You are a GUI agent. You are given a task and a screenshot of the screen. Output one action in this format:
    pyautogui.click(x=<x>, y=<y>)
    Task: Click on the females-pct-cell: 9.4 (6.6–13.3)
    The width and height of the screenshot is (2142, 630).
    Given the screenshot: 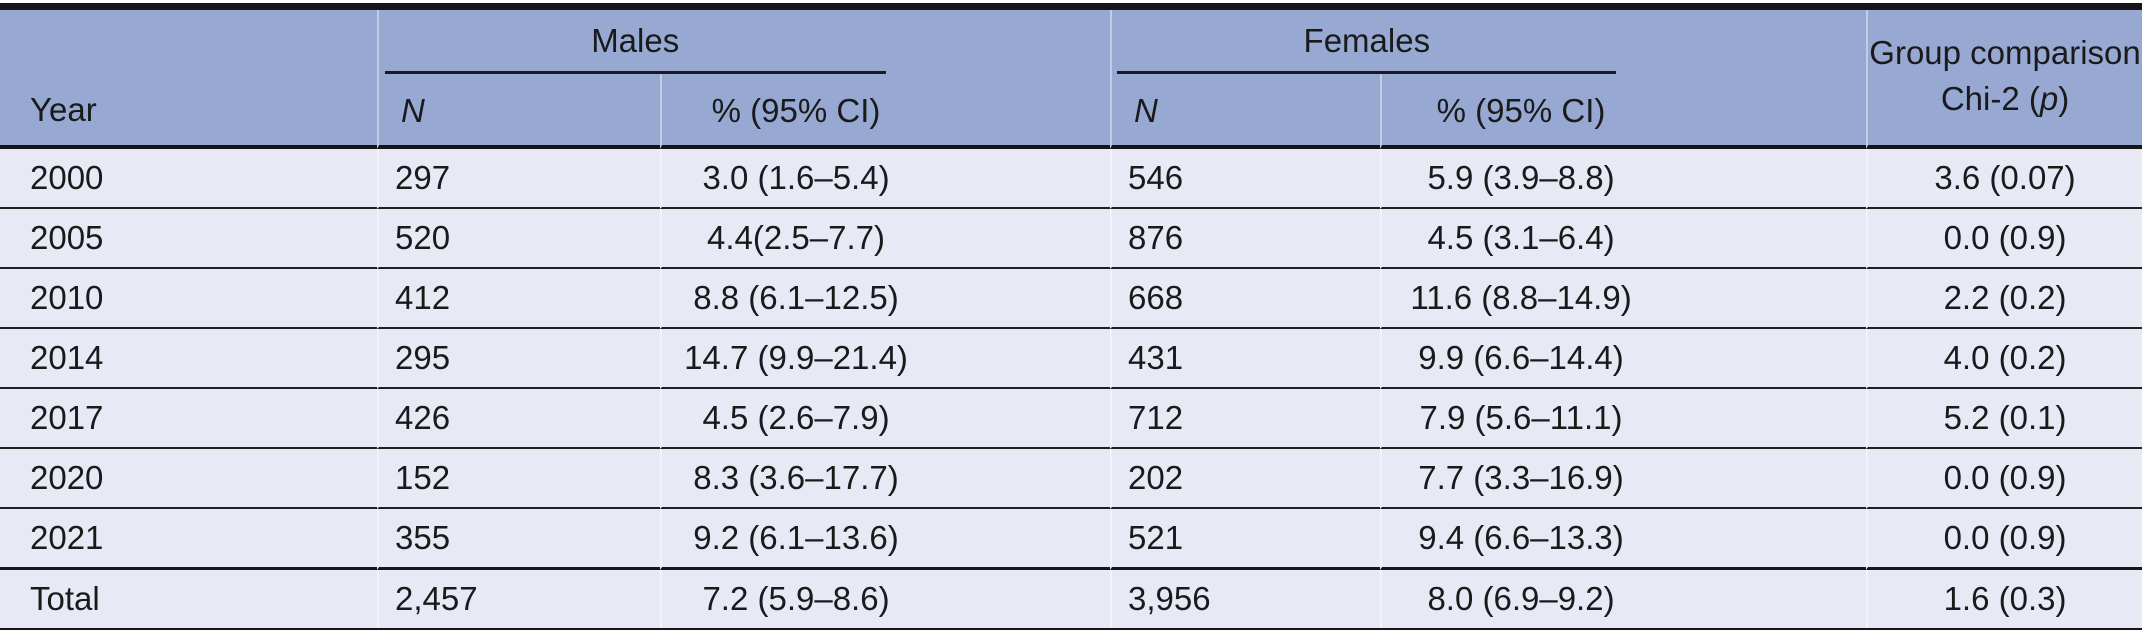 What is the action you would take?
    pyautogui.click(x=1520, y=539)
    